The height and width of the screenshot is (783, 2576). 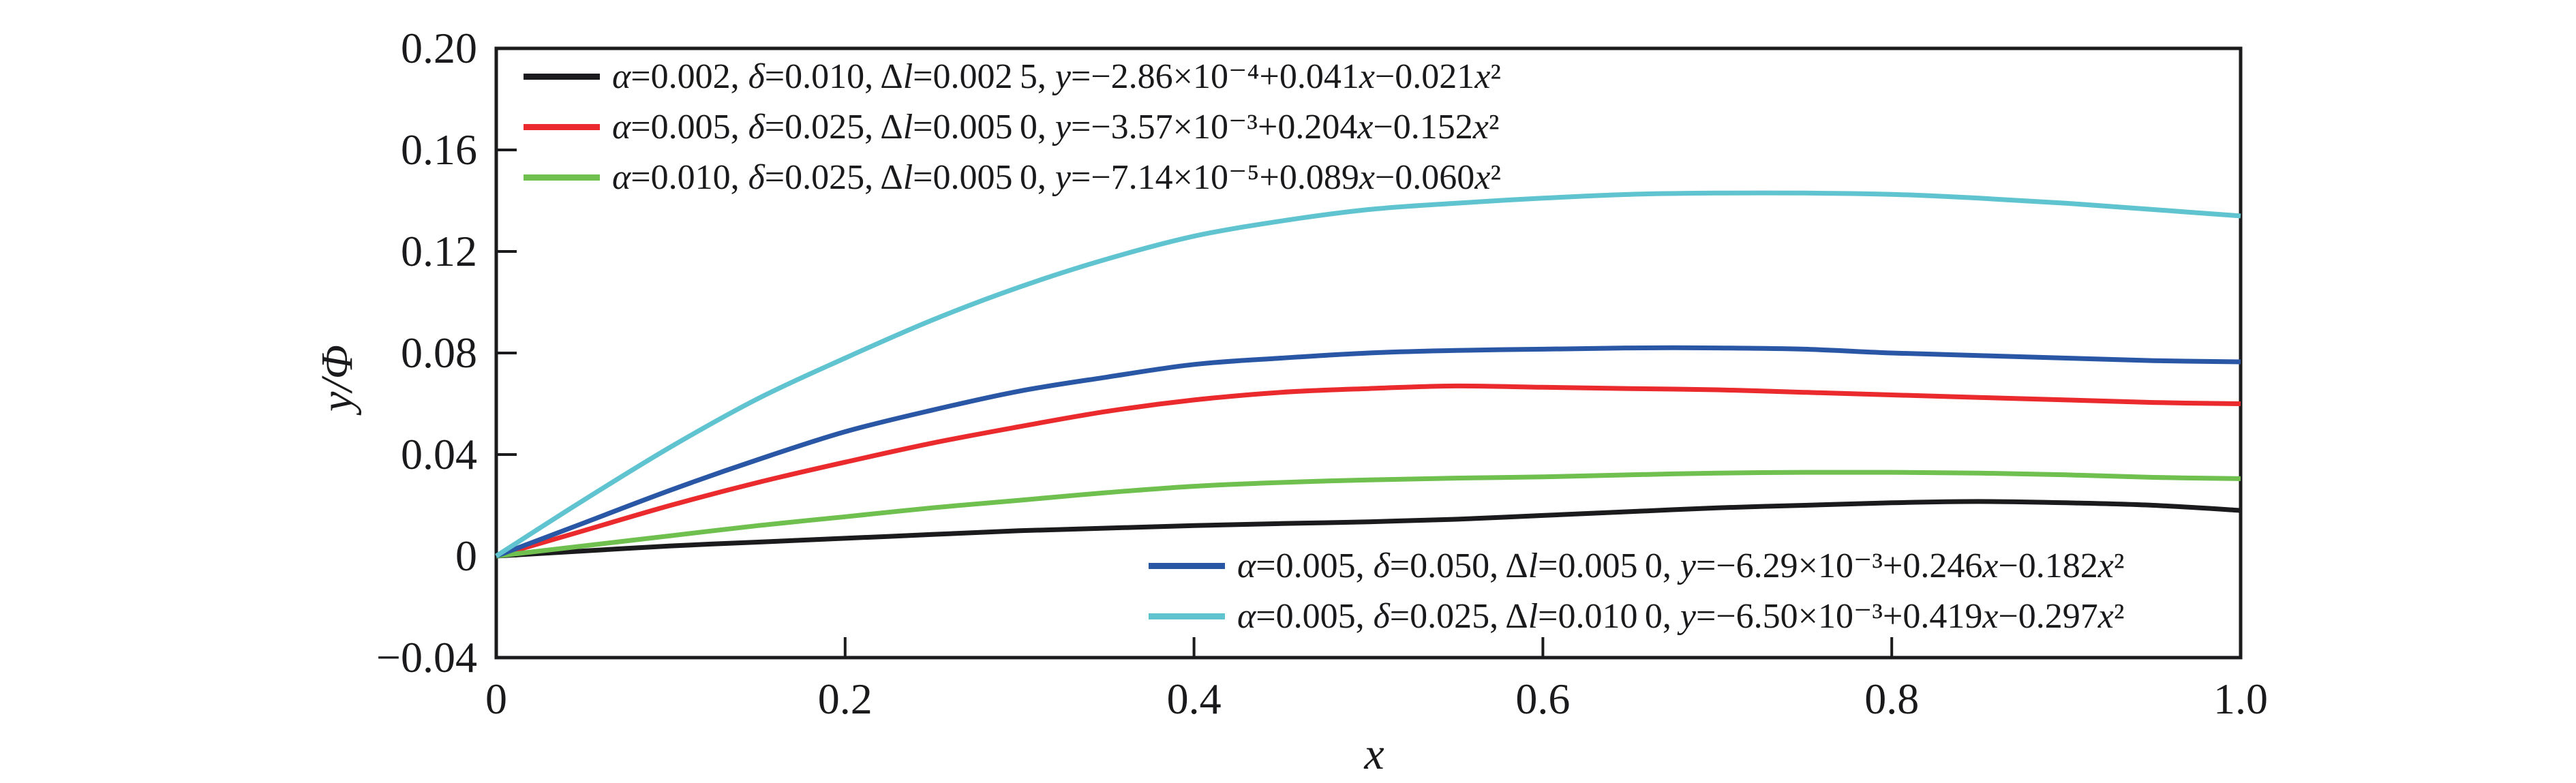 What do you see at coordinates (466, 556) in the screenshot?
I see `y-tick-label: 0` at bounding box center [466, 556].